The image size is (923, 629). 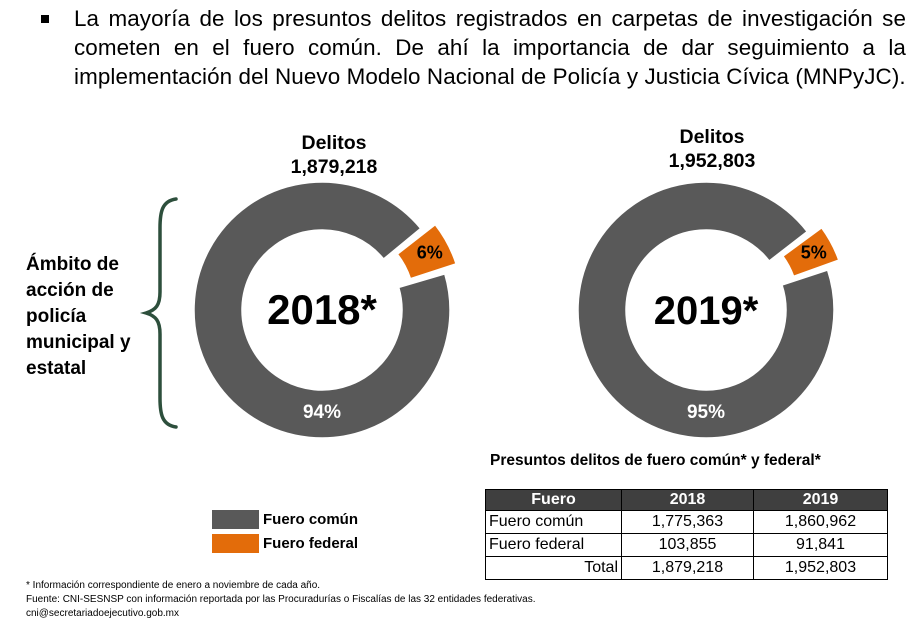 I want to click on legend-item-fuero-comun: Fuero común, so click(x=285, y=519).